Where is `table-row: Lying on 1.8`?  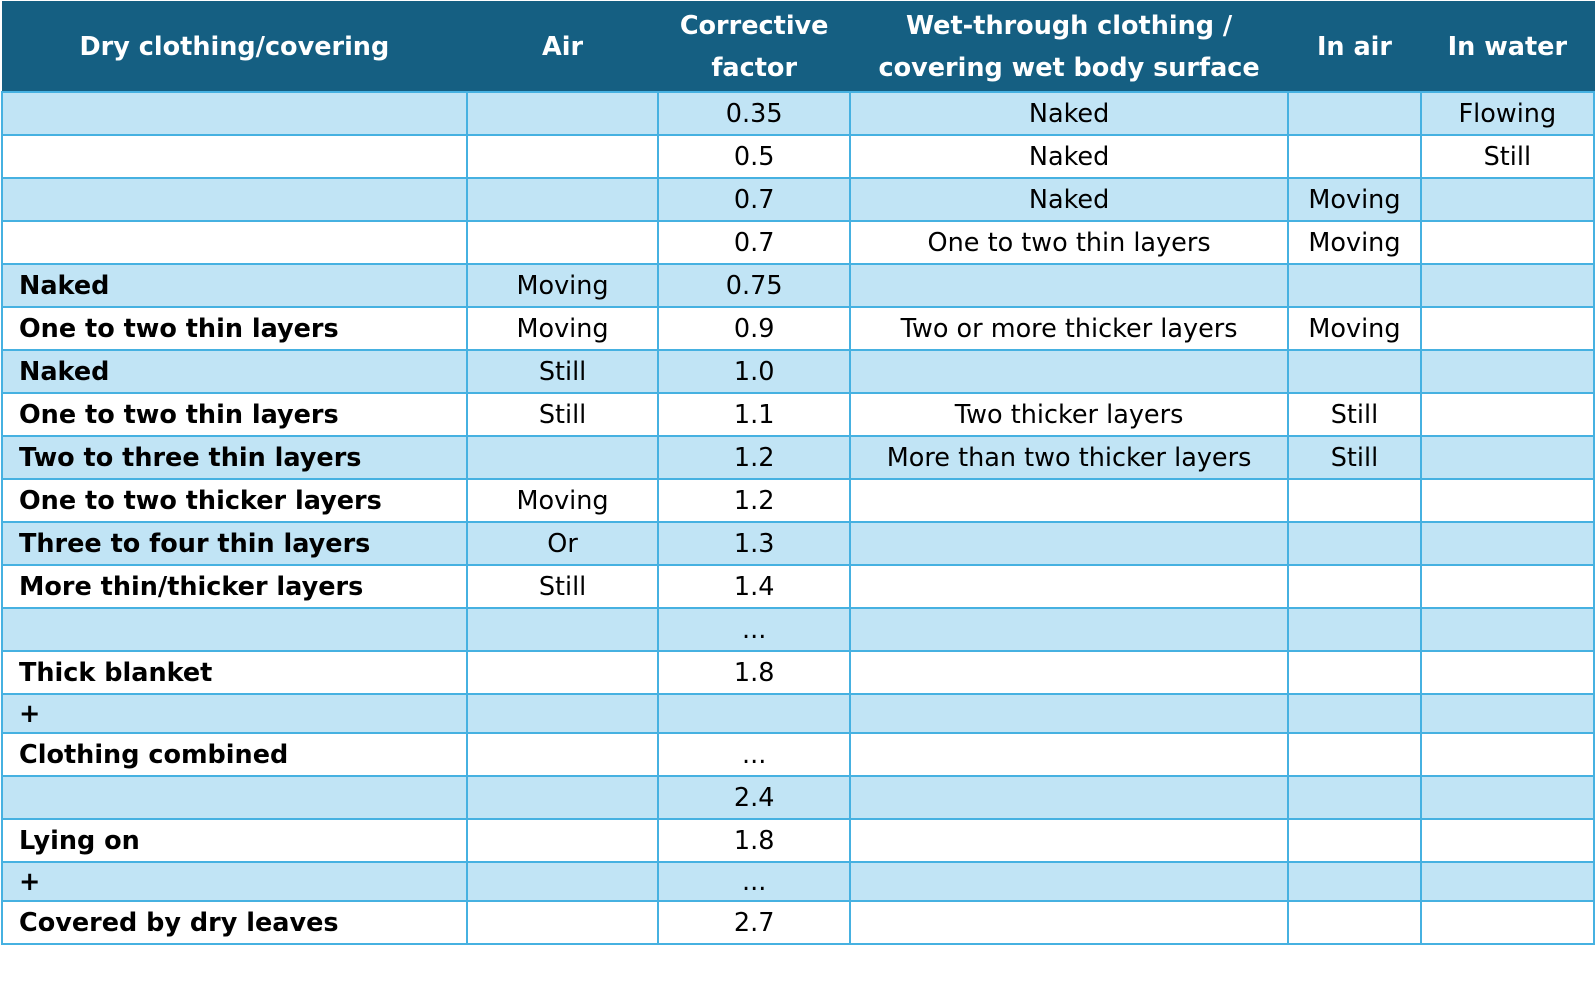 table-row: Lying on 1.8 is located at coordinates (798, 840).